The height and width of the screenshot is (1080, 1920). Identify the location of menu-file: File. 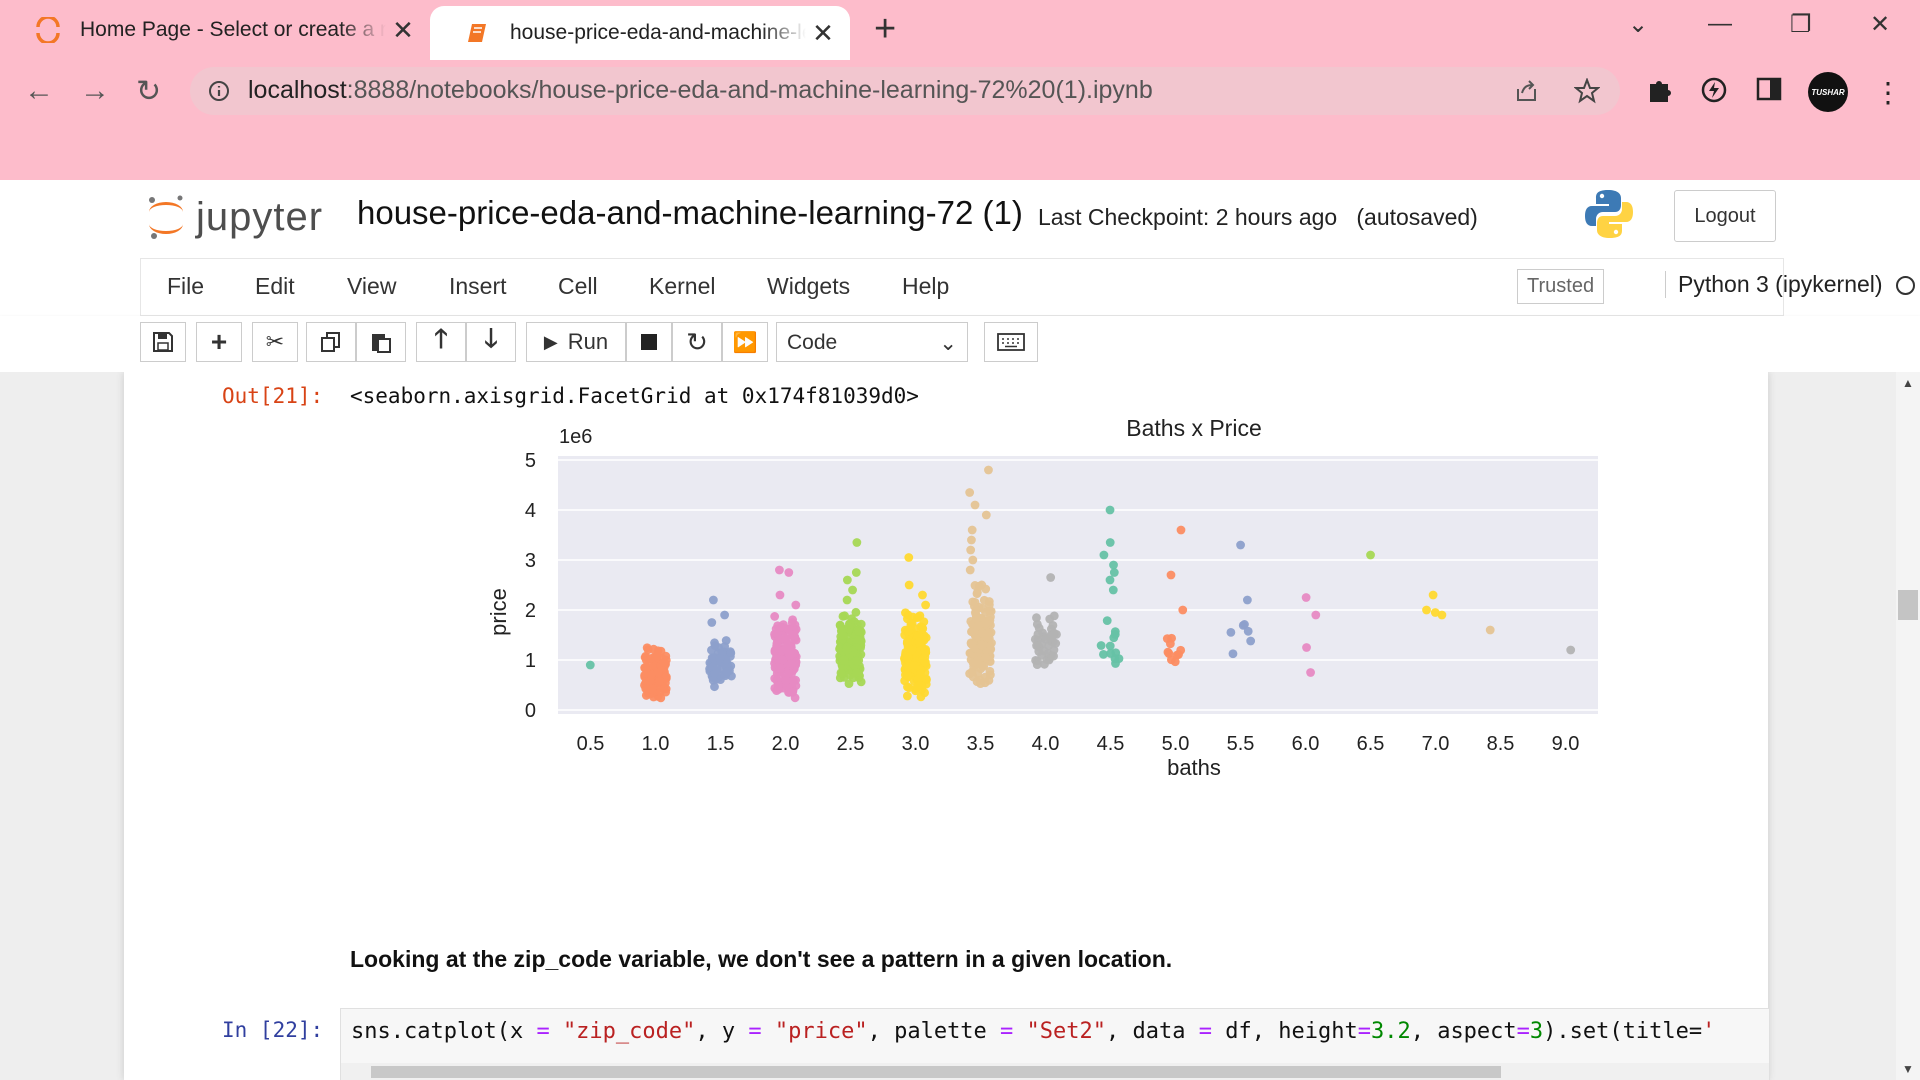
(186, 286).